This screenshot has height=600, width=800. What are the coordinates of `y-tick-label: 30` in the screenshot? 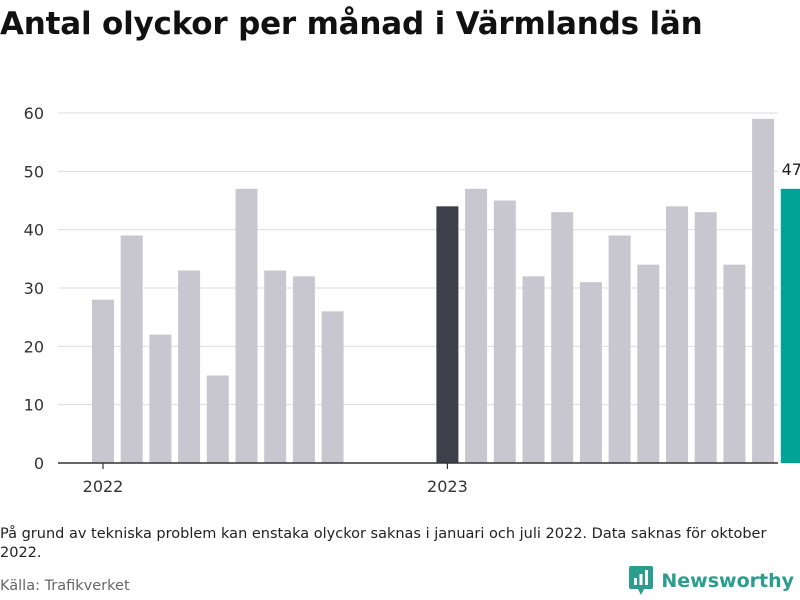 It's located at (34, 288).